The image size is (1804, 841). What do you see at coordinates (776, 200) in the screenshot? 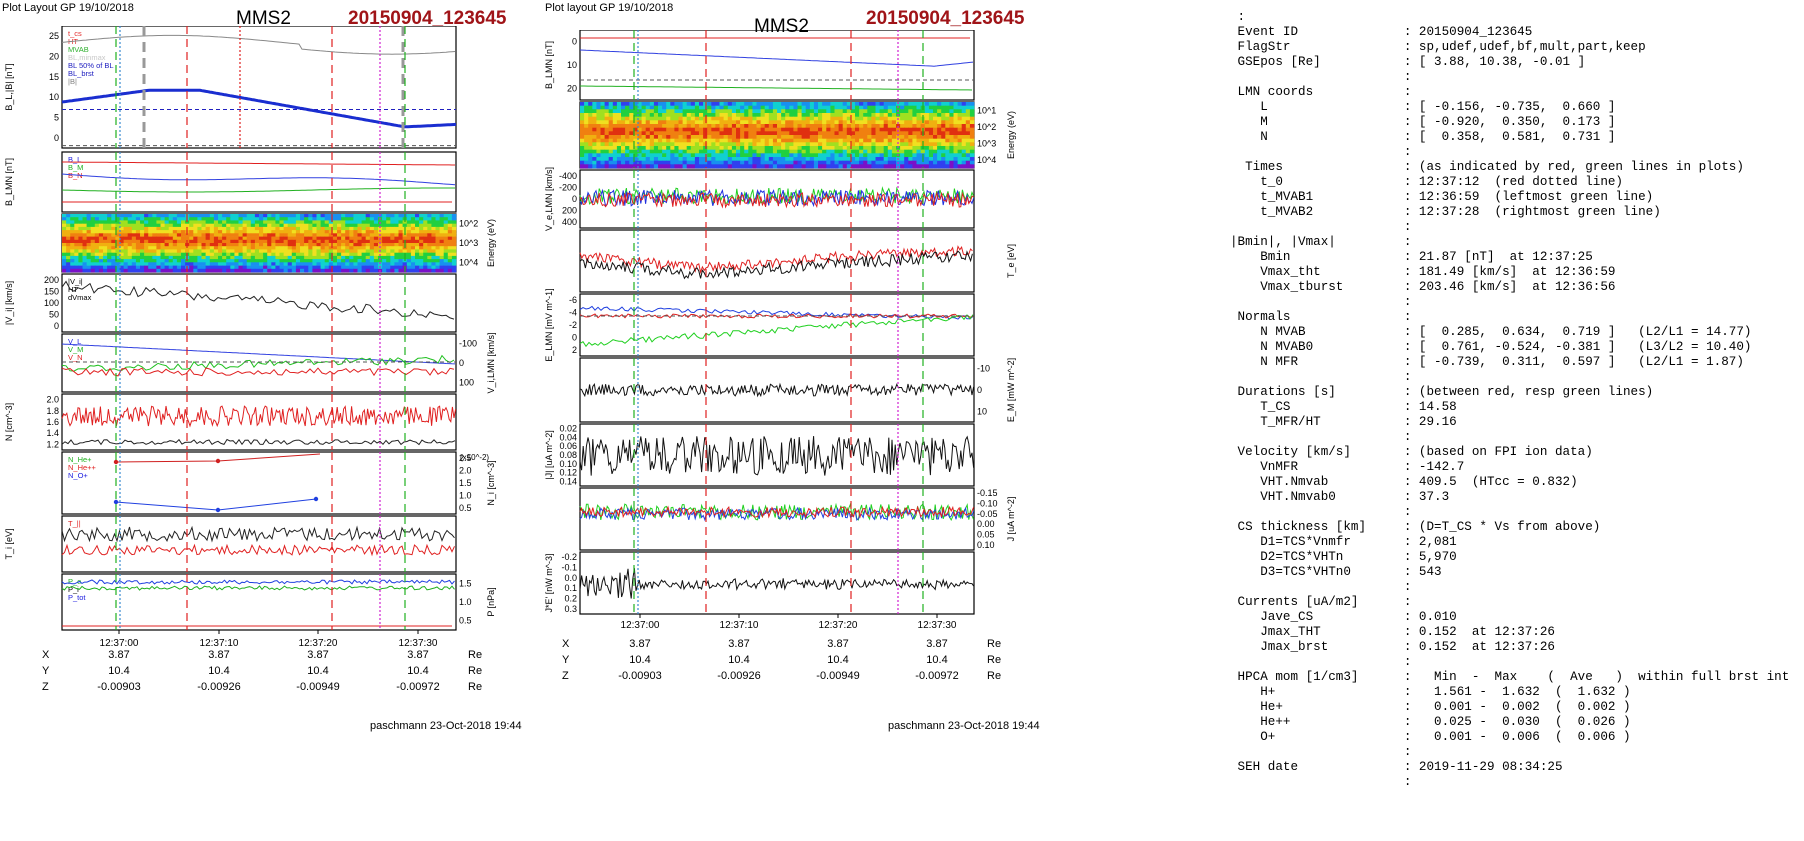
I see `series-V_eN` at bounding box center [776, 200].